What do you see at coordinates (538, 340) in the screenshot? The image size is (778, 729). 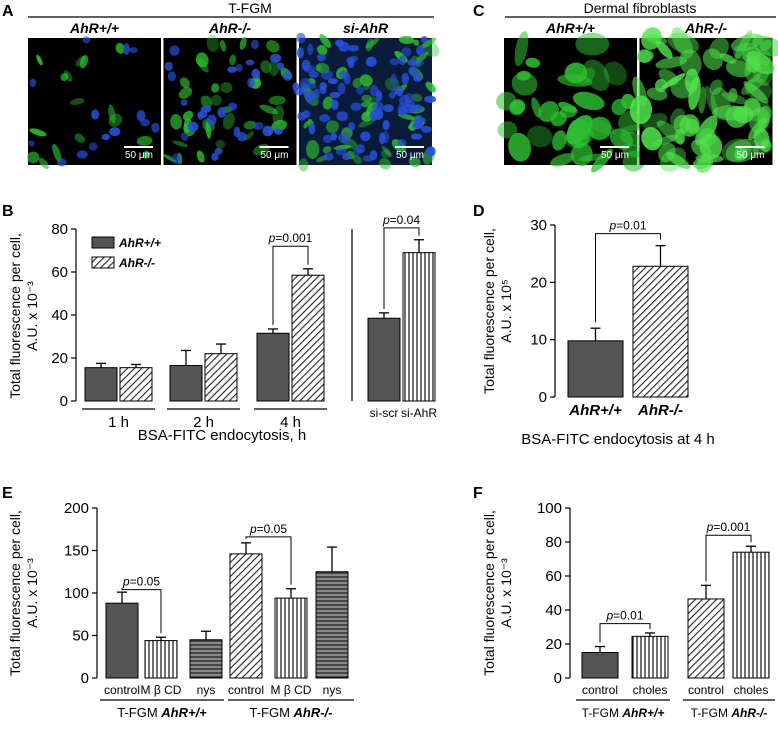 I see `y-tick-label: 10` at bounding box center [538, 340].